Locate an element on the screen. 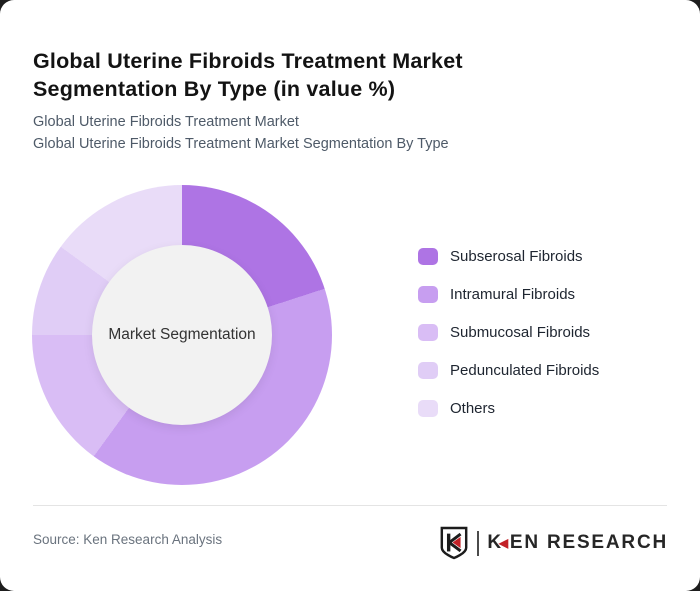 Image resolution: width=700 pixels, height=591 pixels. wordmark-rest: EN RESEARCH is located at coordinates (588, 542).